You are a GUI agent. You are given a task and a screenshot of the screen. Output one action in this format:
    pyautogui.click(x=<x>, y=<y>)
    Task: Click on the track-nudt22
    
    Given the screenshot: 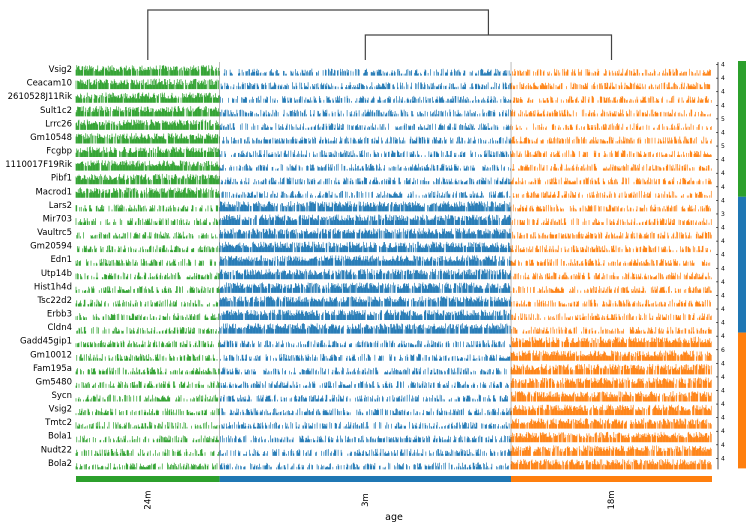 What is the action you would take?
    pyautogui.click(x=393, y=450)
    